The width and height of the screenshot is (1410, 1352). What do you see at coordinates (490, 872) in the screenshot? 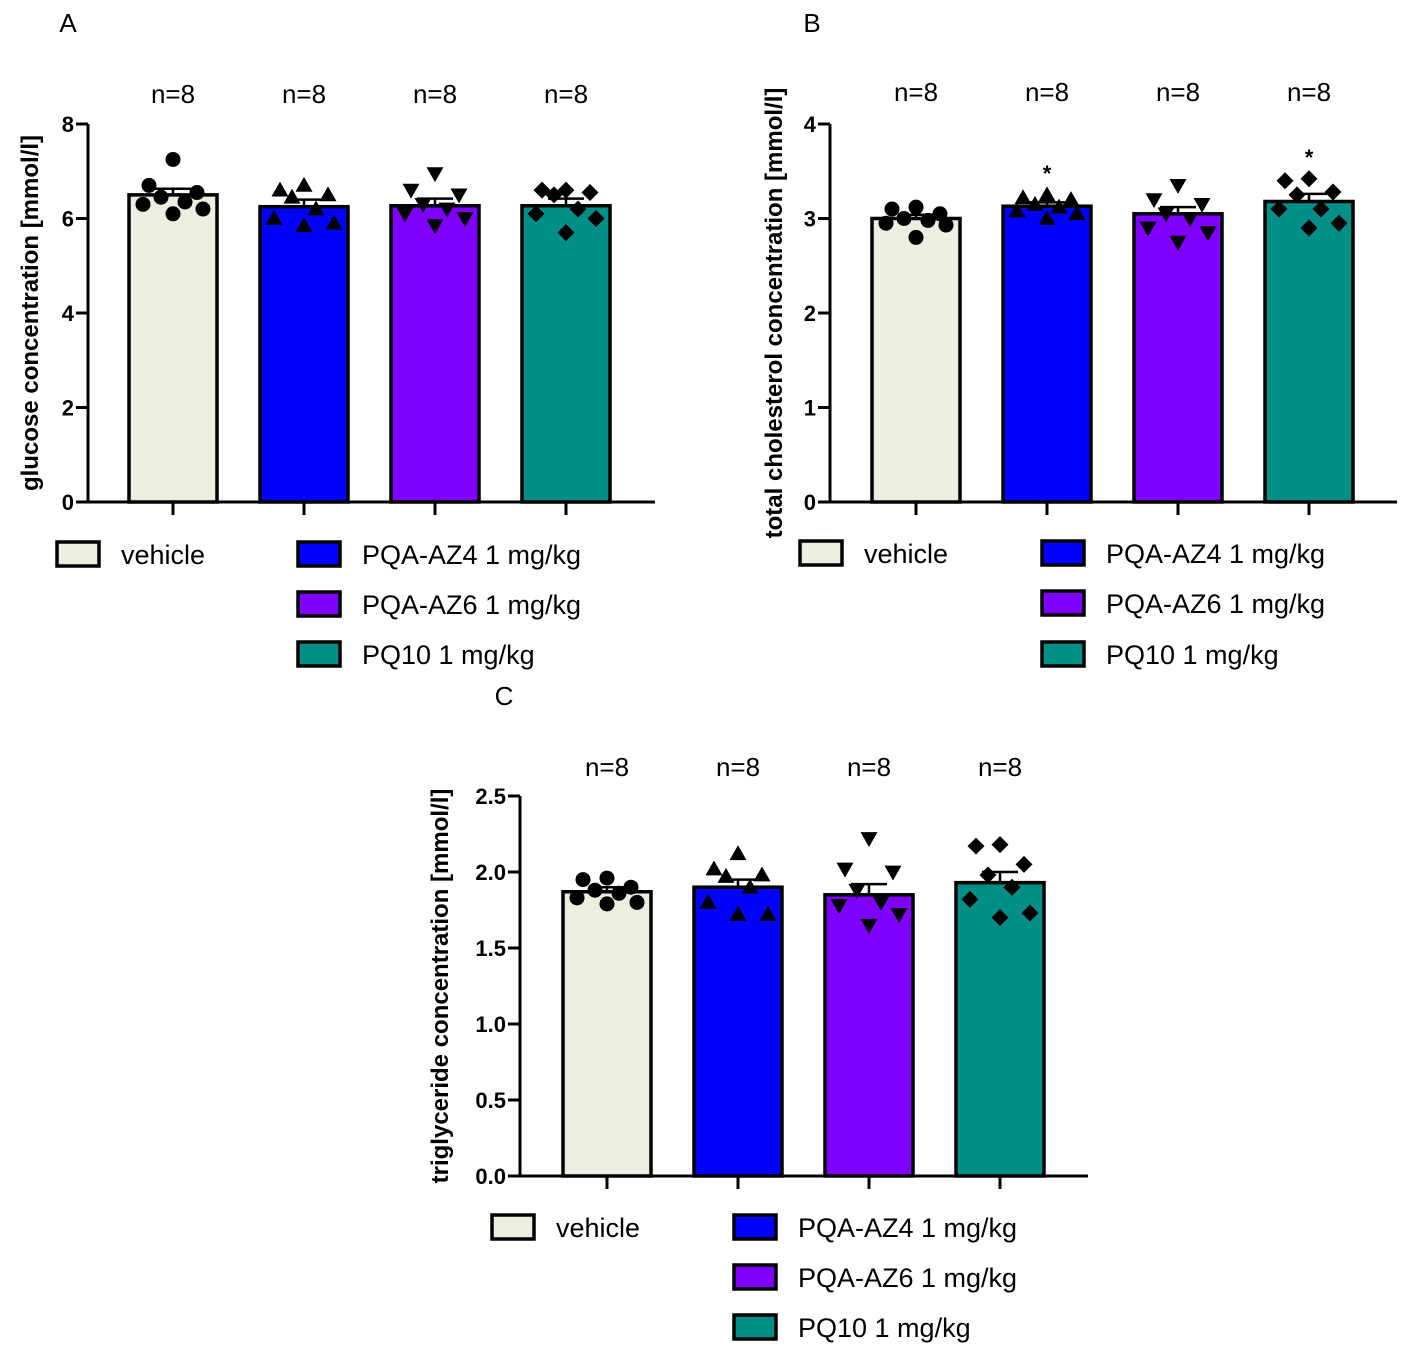
I see `y-tick-label: 2.0` at bounding box center [490, 872].